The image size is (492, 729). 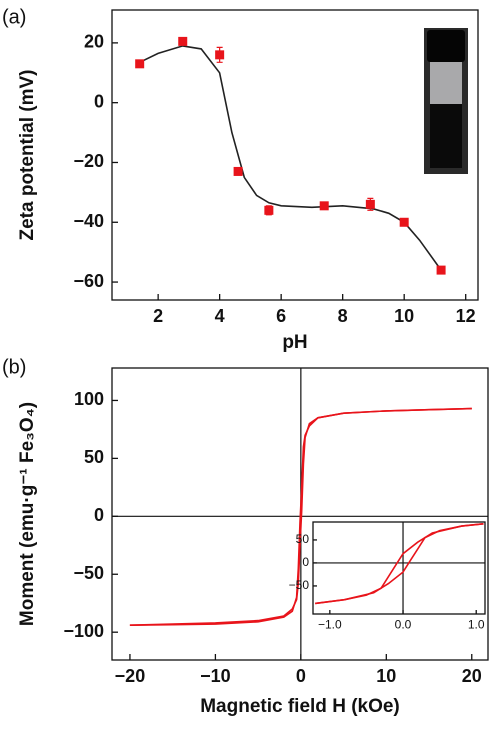 I want to click on vial-photo, so click(x=446, y=101).